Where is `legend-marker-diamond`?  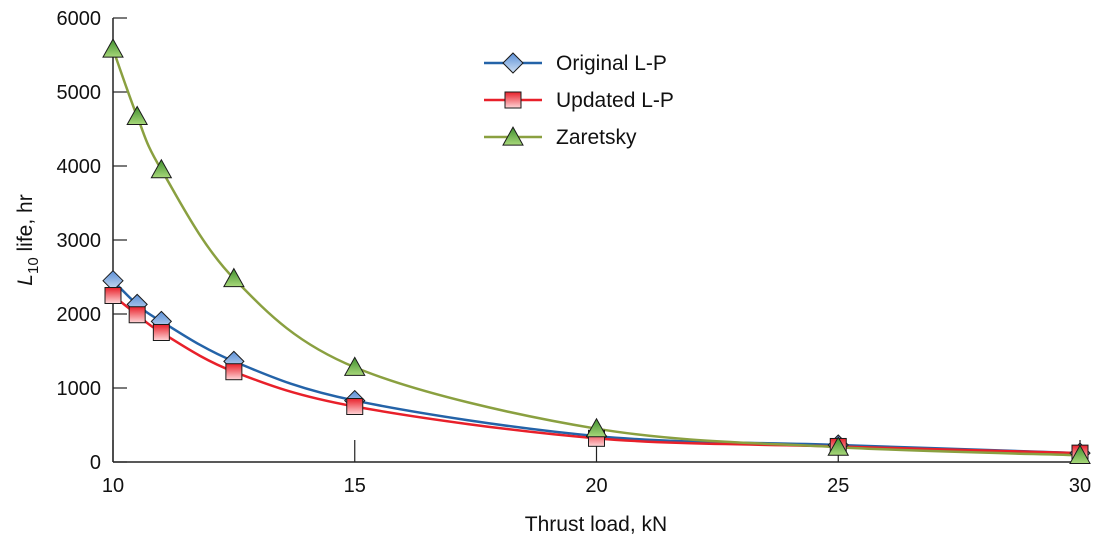
legend-marker-diamond is located at coordinates (513, 63).